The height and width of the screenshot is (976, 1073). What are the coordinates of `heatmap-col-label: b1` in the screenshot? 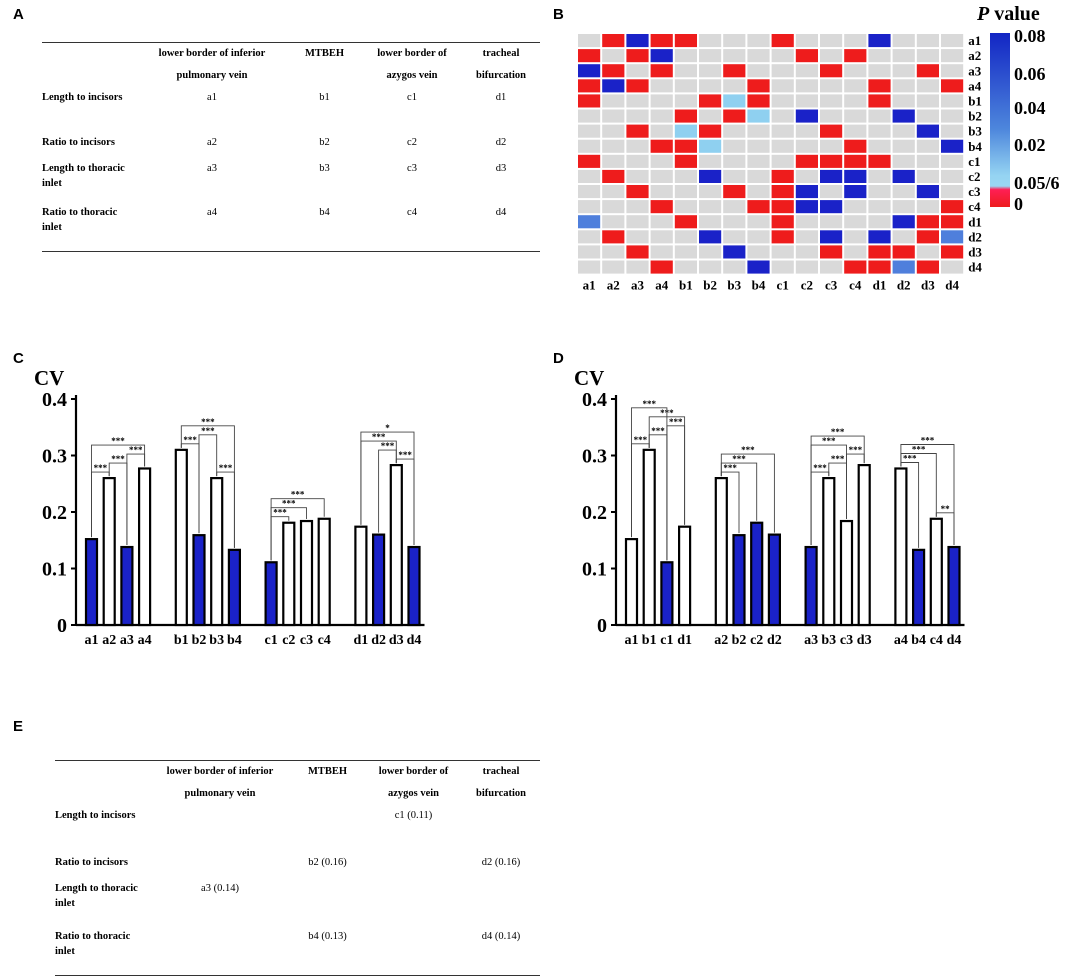 It's located at (686, 285).